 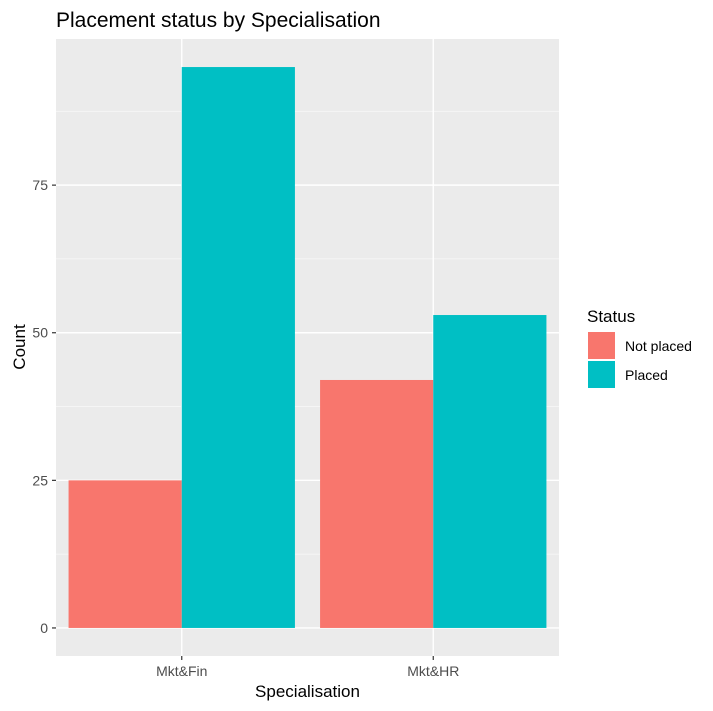 What do you see at coordinates (181, 671) in the screenshot?
I see `x-tick-label-0: Mkt&Fin` at bounding box center [181, 671].